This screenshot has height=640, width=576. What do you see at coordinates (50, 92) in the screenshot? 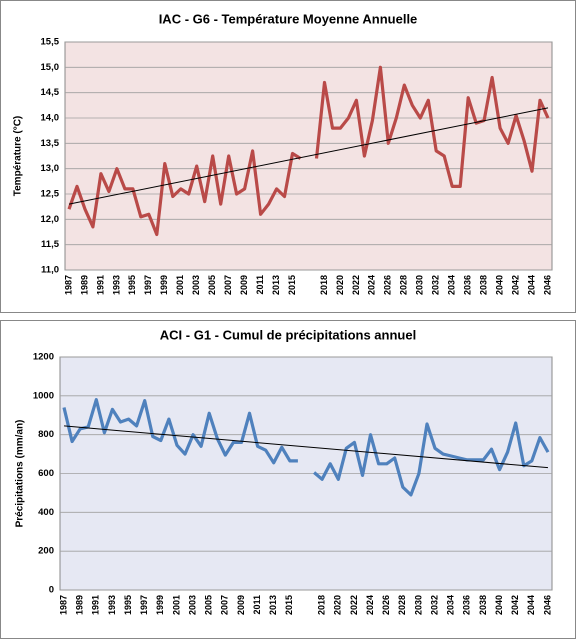
I see `y-tick-label: 14,5` at bounding box center [50, 92].